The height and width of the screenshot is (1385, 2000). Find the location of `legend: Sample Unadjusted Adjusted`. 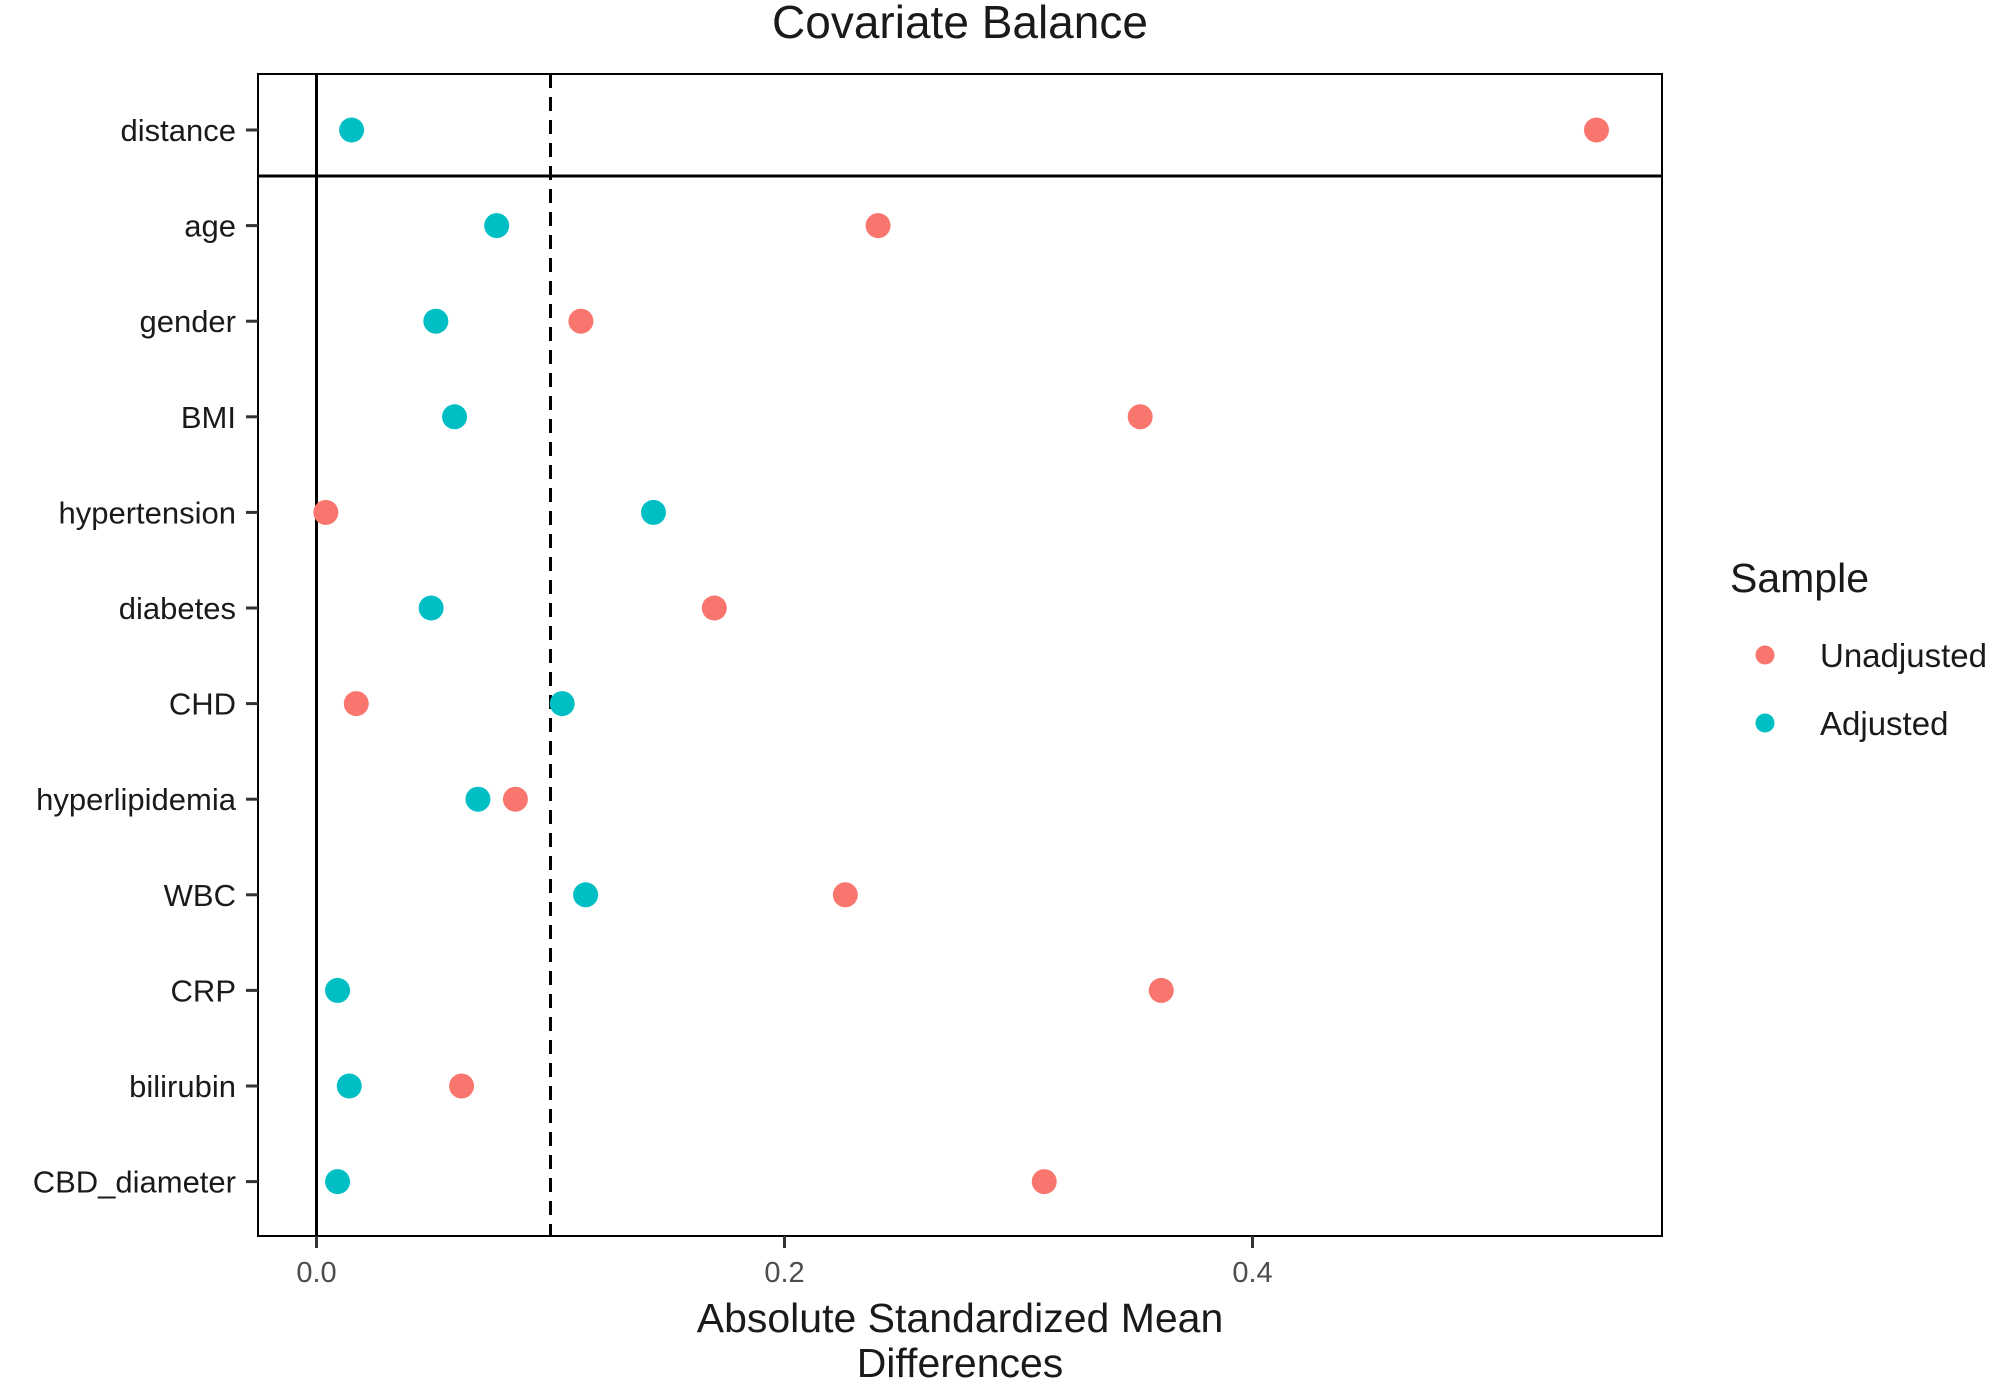

legend: Sample Unadjusted Adjusted is located at coordinates (1858, 648).